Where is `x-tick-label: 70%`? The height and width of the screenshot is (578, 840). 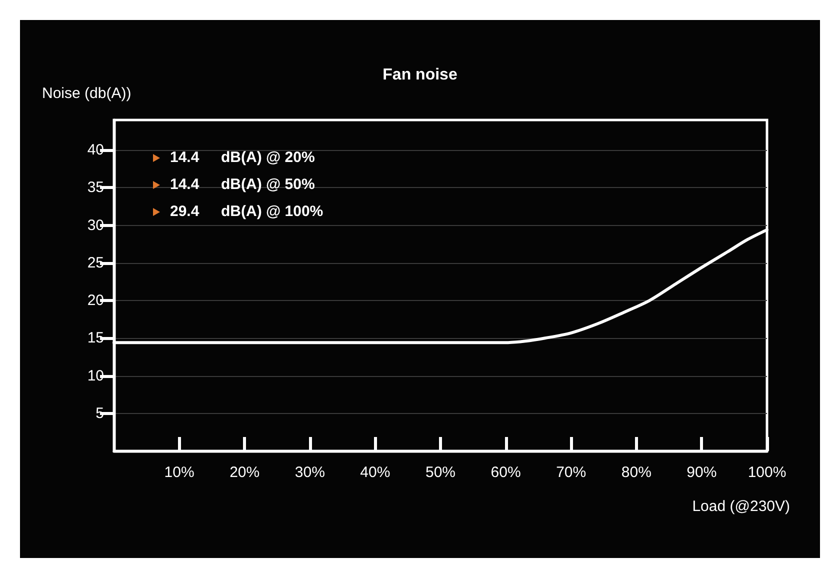 x-tick-label: 70% is located at coordinates (571, 472).